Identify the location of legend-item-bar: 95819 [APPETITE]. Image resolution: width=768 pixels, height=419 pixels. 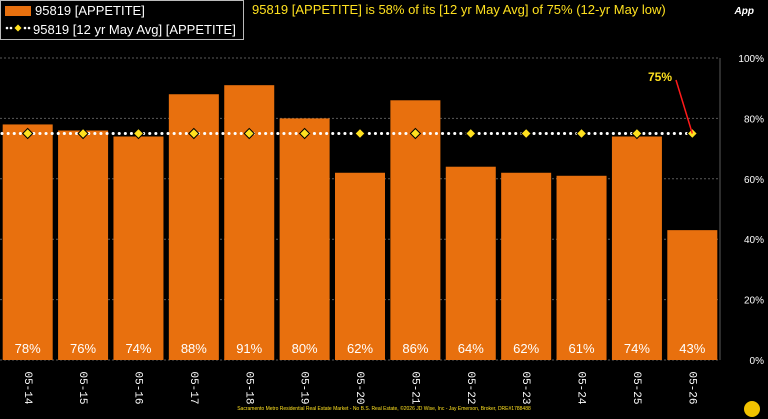
(75, 11).